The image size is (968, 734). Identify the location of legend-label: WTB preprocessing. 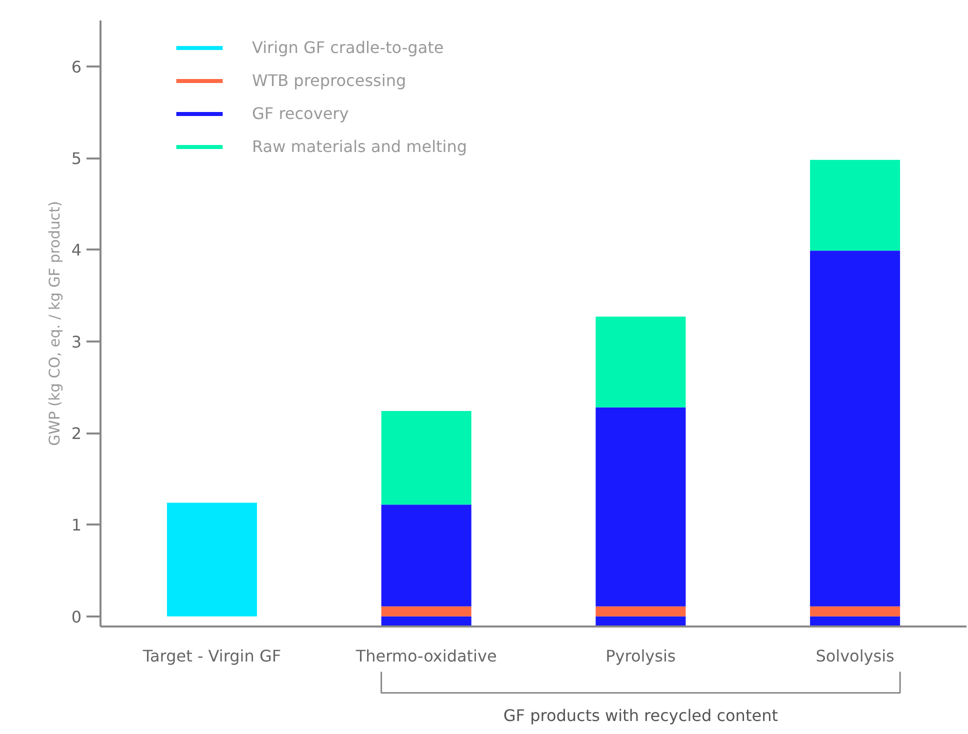
(329, 80).